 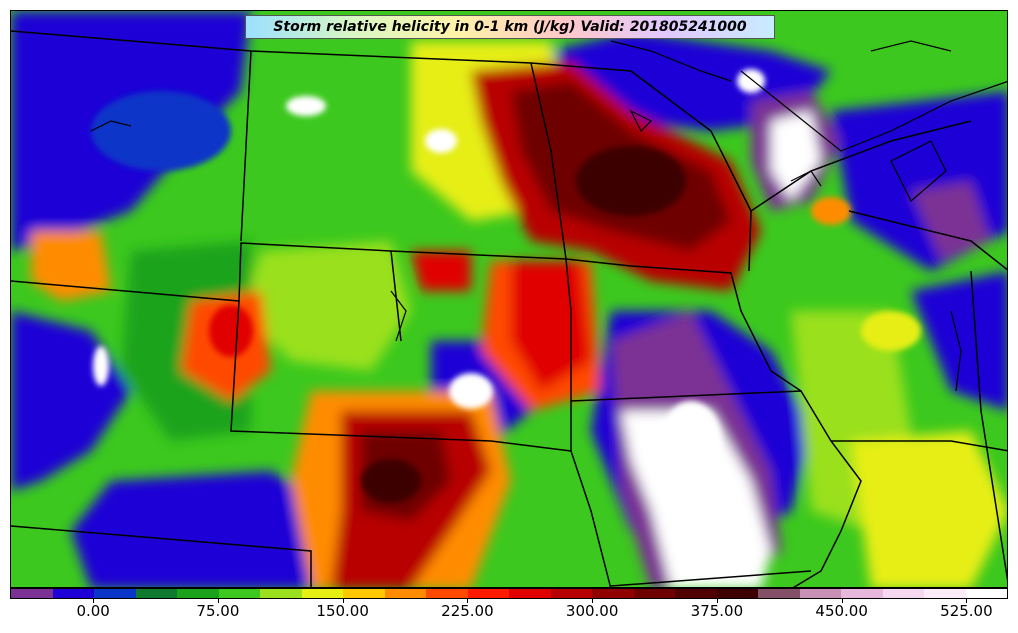 What do you see at coordinates (841, 611) in the screenshot?
I see `colorbar-tick-label: 450.00` at bounding box center [841, 611].